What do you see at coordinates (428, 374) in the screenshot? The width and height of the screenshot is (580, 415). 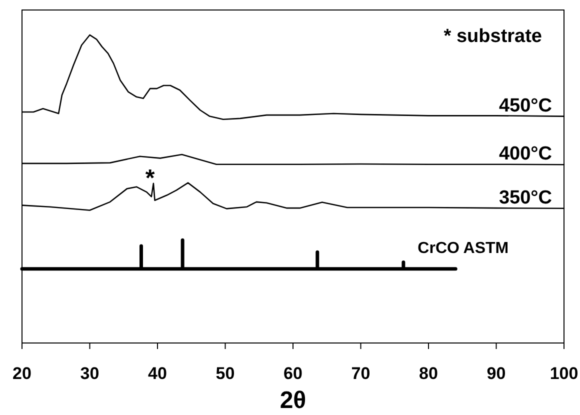 I see `x-tick-label: 80` at bounding box center [428, 374].